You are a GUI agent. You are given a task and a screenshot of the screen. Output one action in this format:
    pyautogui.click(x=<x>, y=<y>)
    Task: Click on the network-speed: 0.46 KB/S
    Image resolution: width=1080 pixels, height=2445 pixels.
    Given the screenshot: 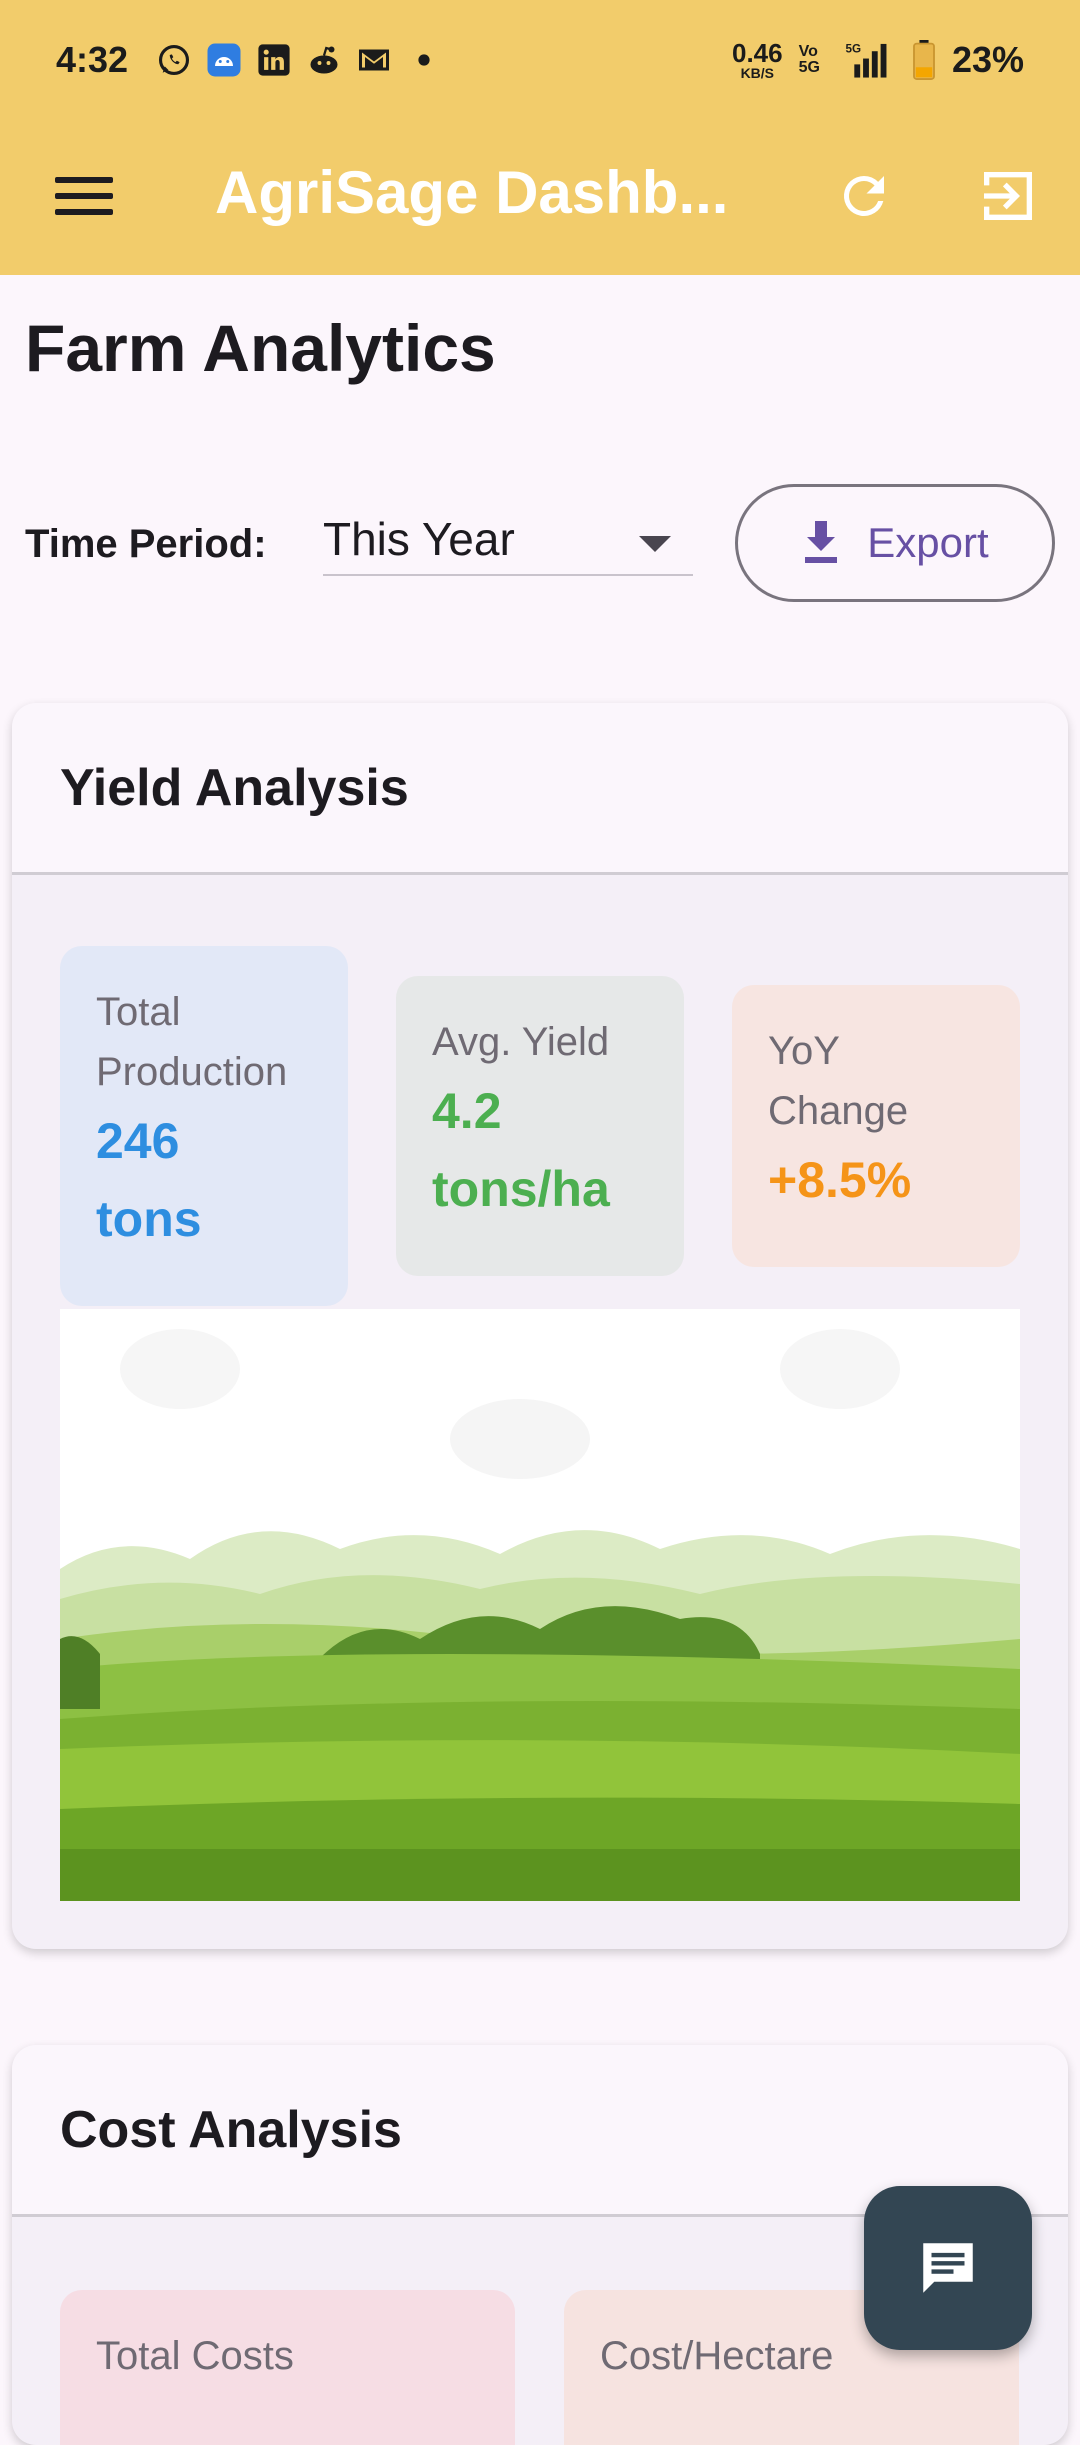 What is the action you would take?
    pyautogui.click(x=757, y=60)
    